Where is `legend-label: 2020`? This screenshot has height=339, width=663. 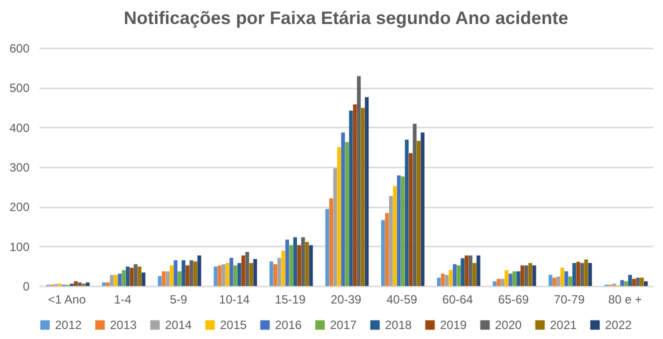 legend-label: 2020 is located at coordinates (508, 325).